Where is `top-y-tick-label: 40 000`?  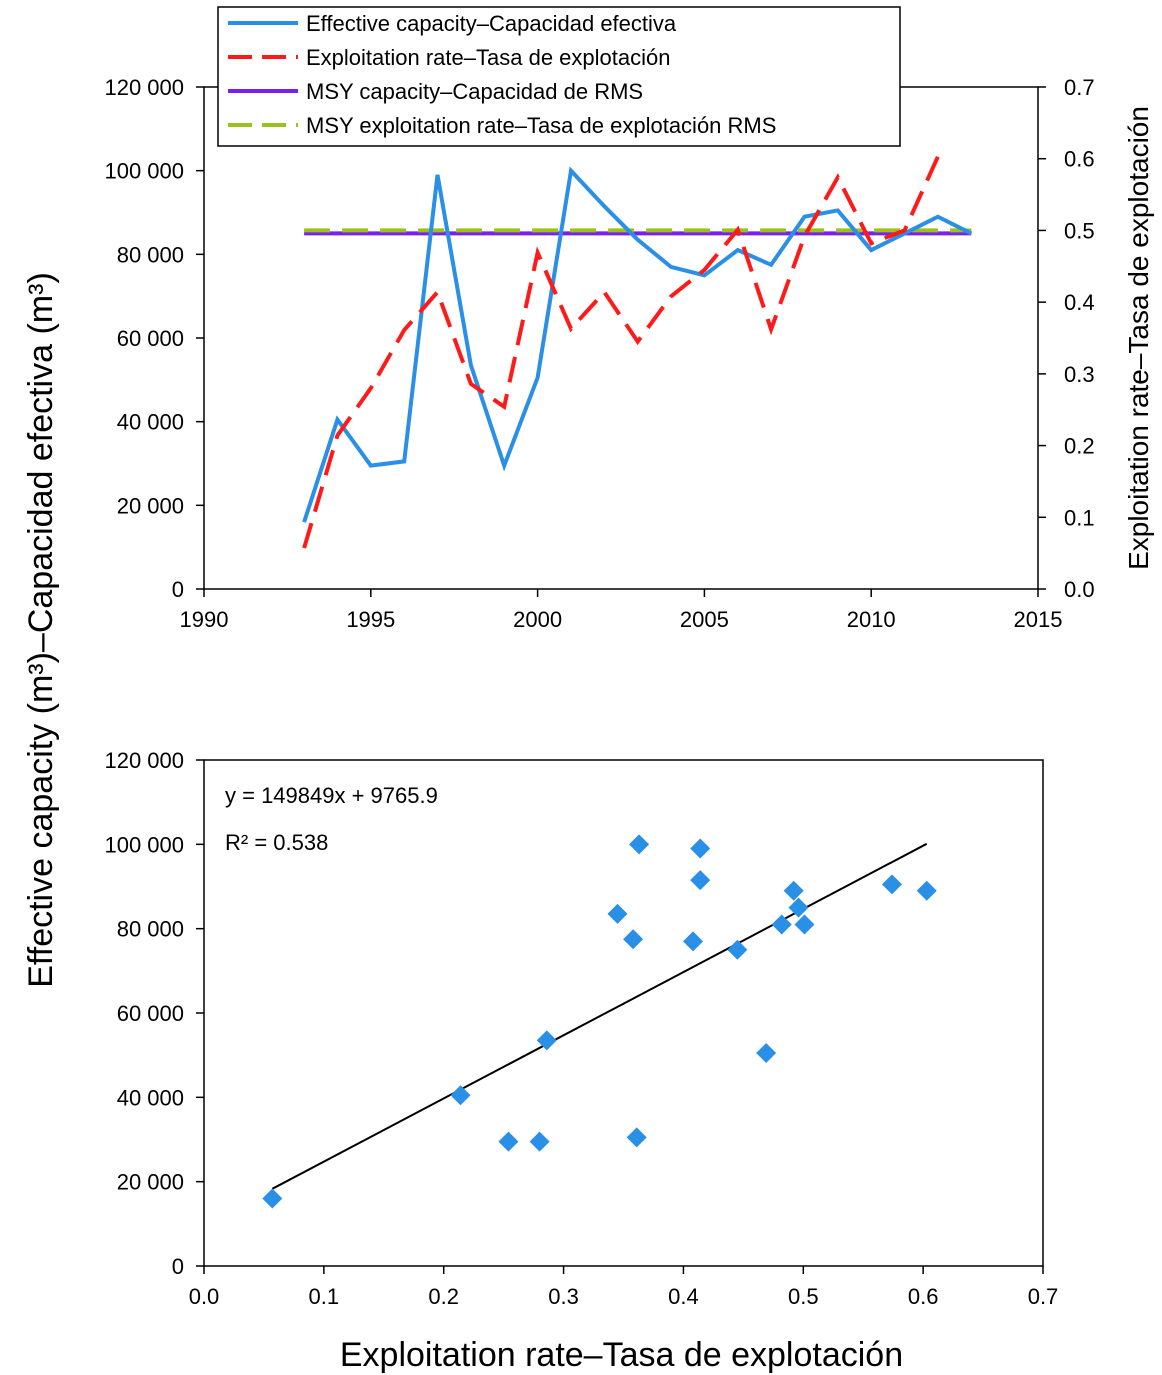 top-y-tick-label: 40 000 is located at coordinates (150, 422).